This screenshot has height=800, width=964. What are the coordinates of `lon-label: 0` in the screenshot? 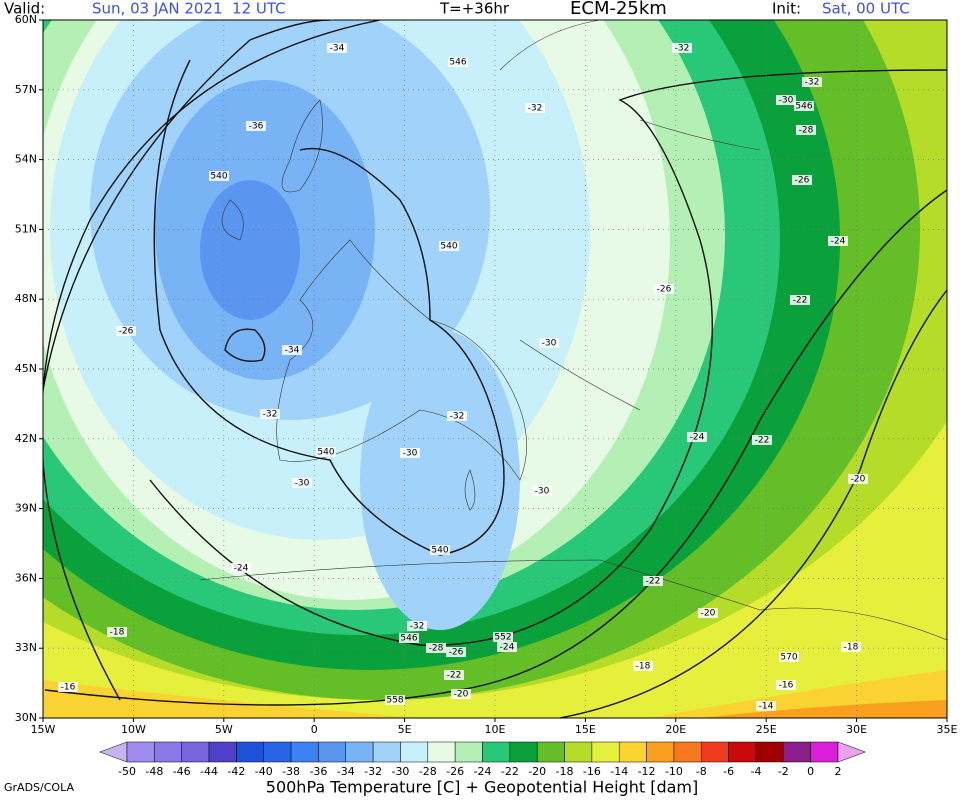 It's located at (314, 729).